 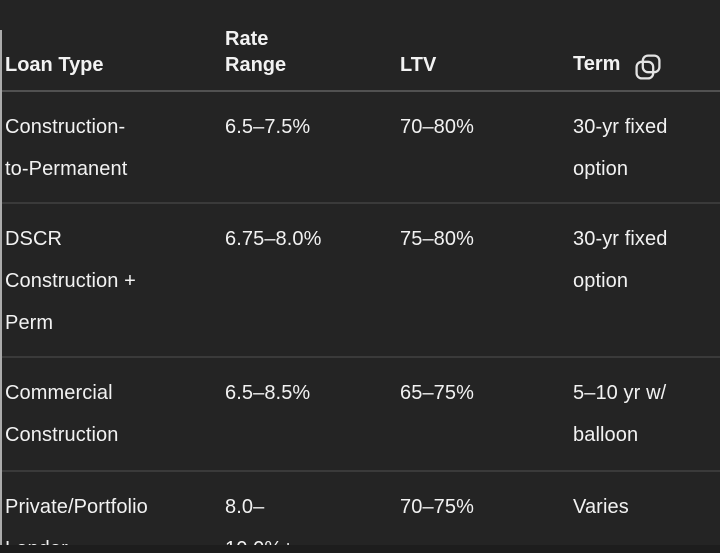 What do you see at coordinates (1, 291) in the screenshot?
I see `table-left-border` at bounding box center [1, 291].